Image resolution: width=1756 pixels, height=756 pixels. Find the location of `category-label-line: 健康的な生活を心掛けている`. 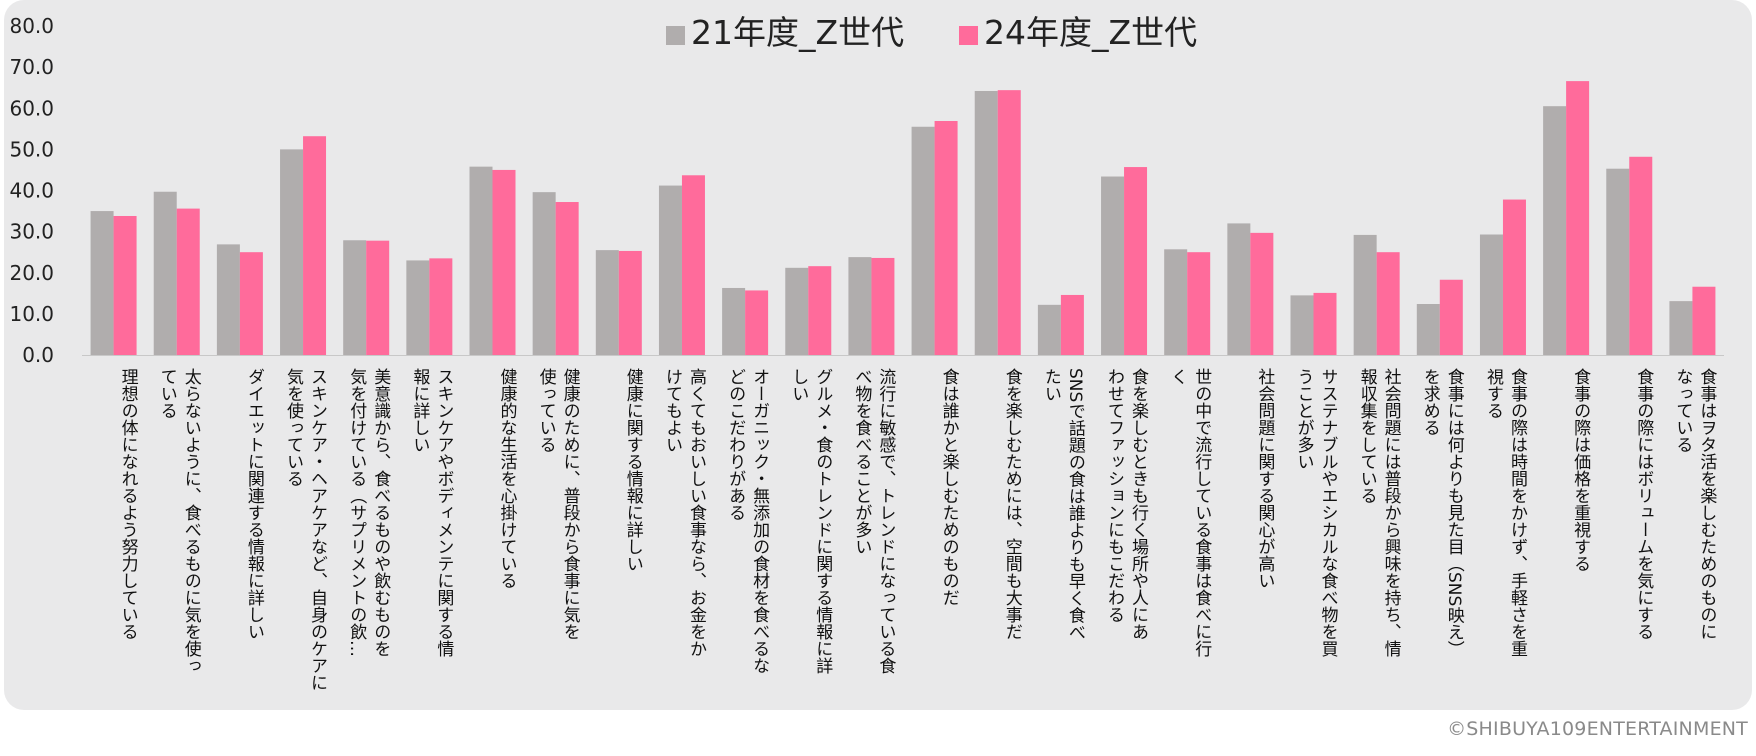

category-label-line: 健康的な生活を心掛けている is located at coordinates (507, 478).